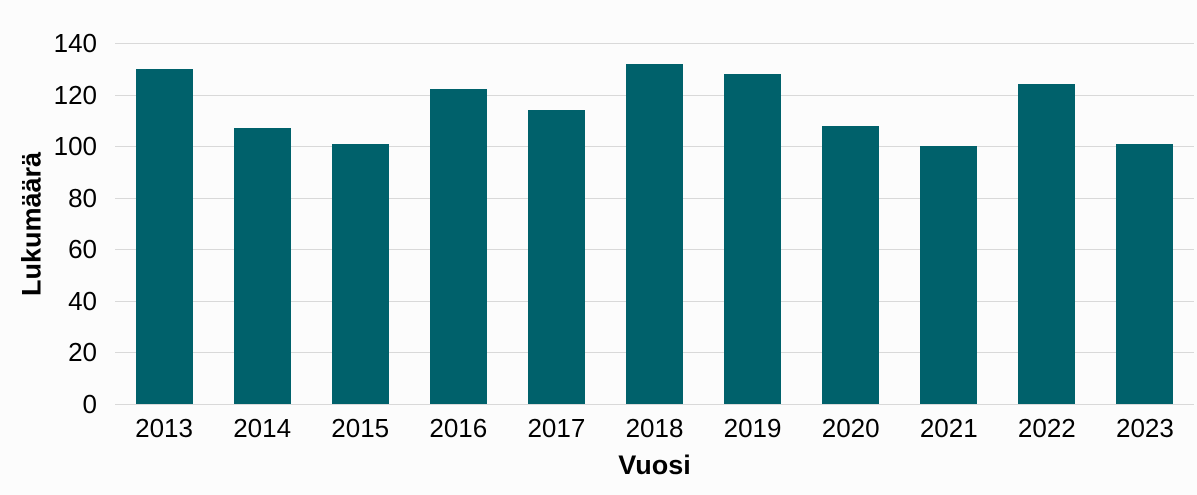 This screenshot has height=495, width=1197. I want to click on x-tick-label-2017: 2017, so click(556, 428).